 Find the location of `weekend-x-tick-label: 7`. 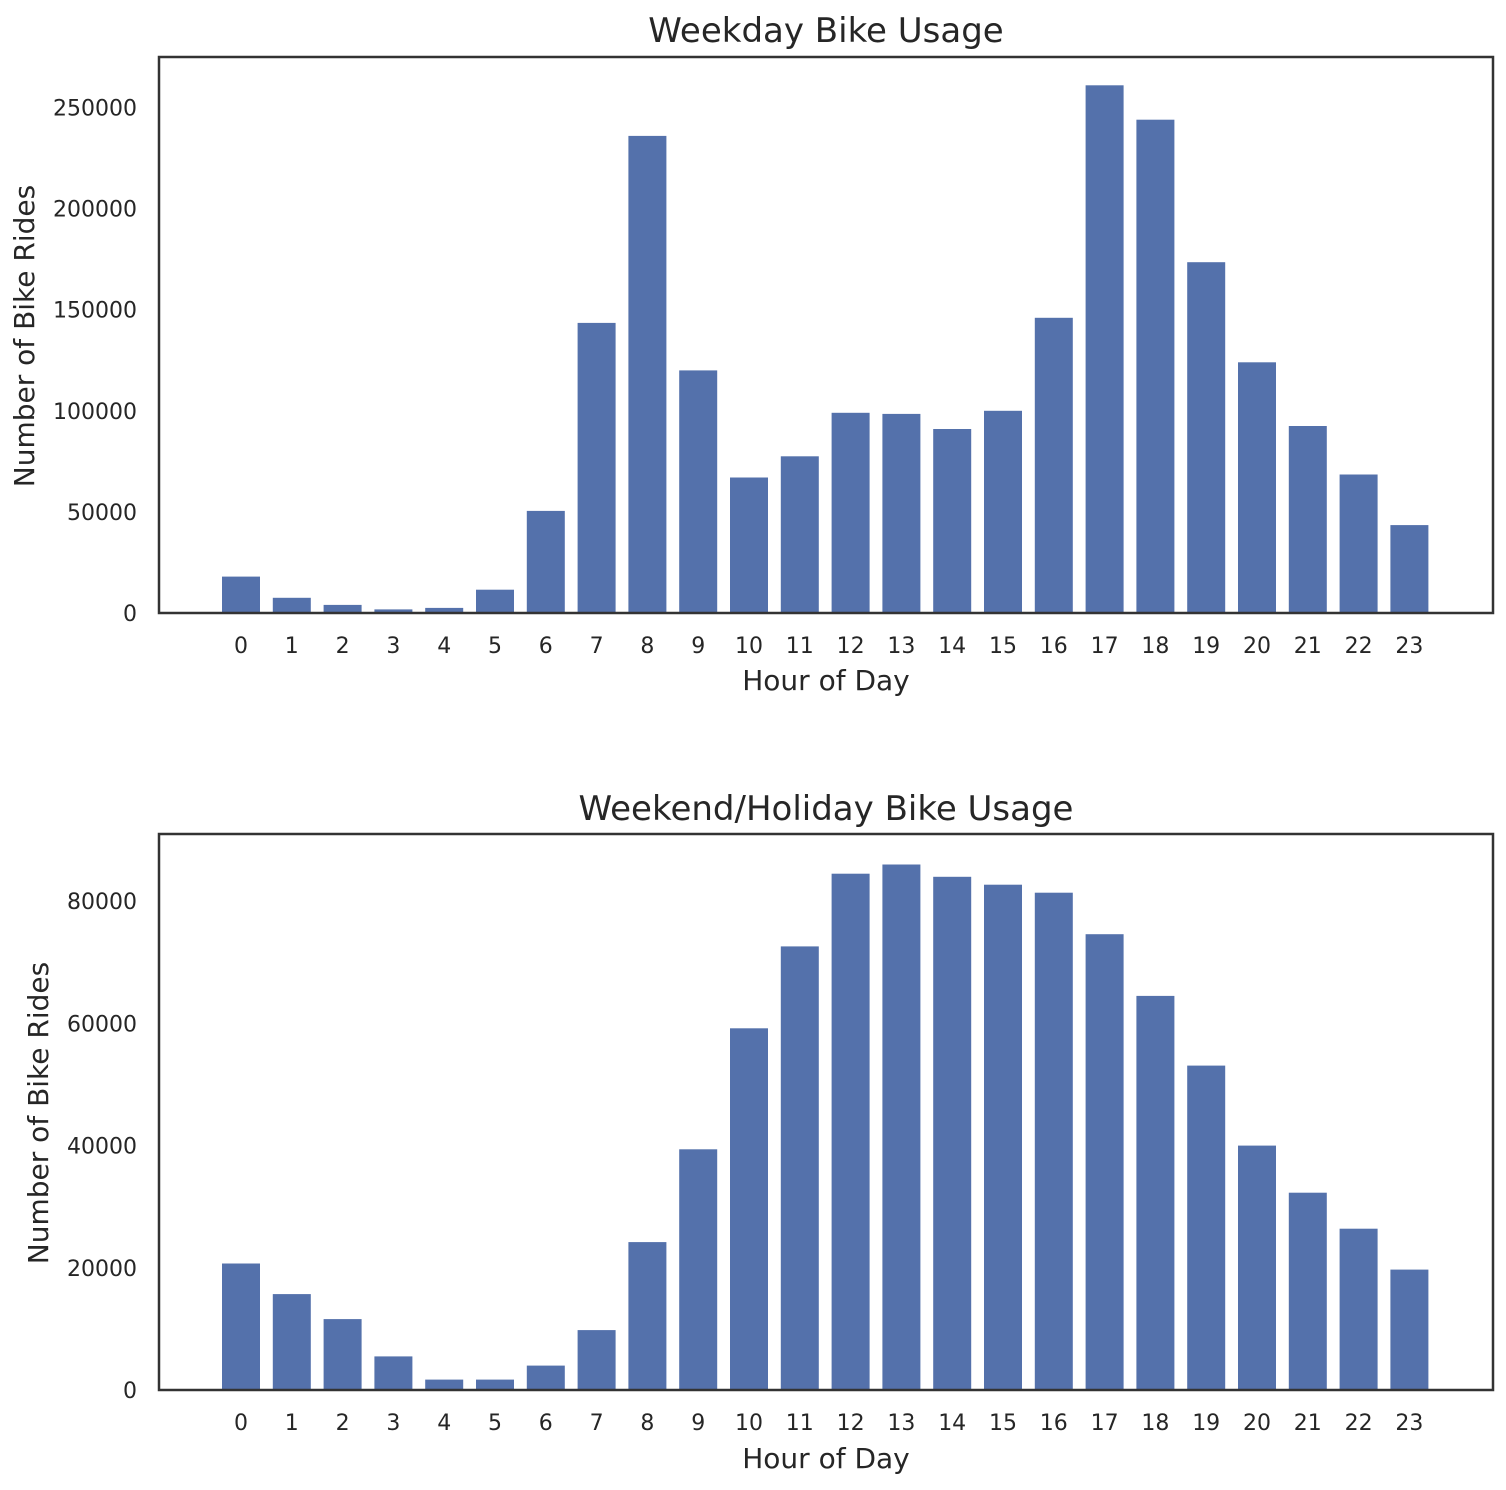

weekend-x-tick-label: 7 is located at coordinates (597, 1423).